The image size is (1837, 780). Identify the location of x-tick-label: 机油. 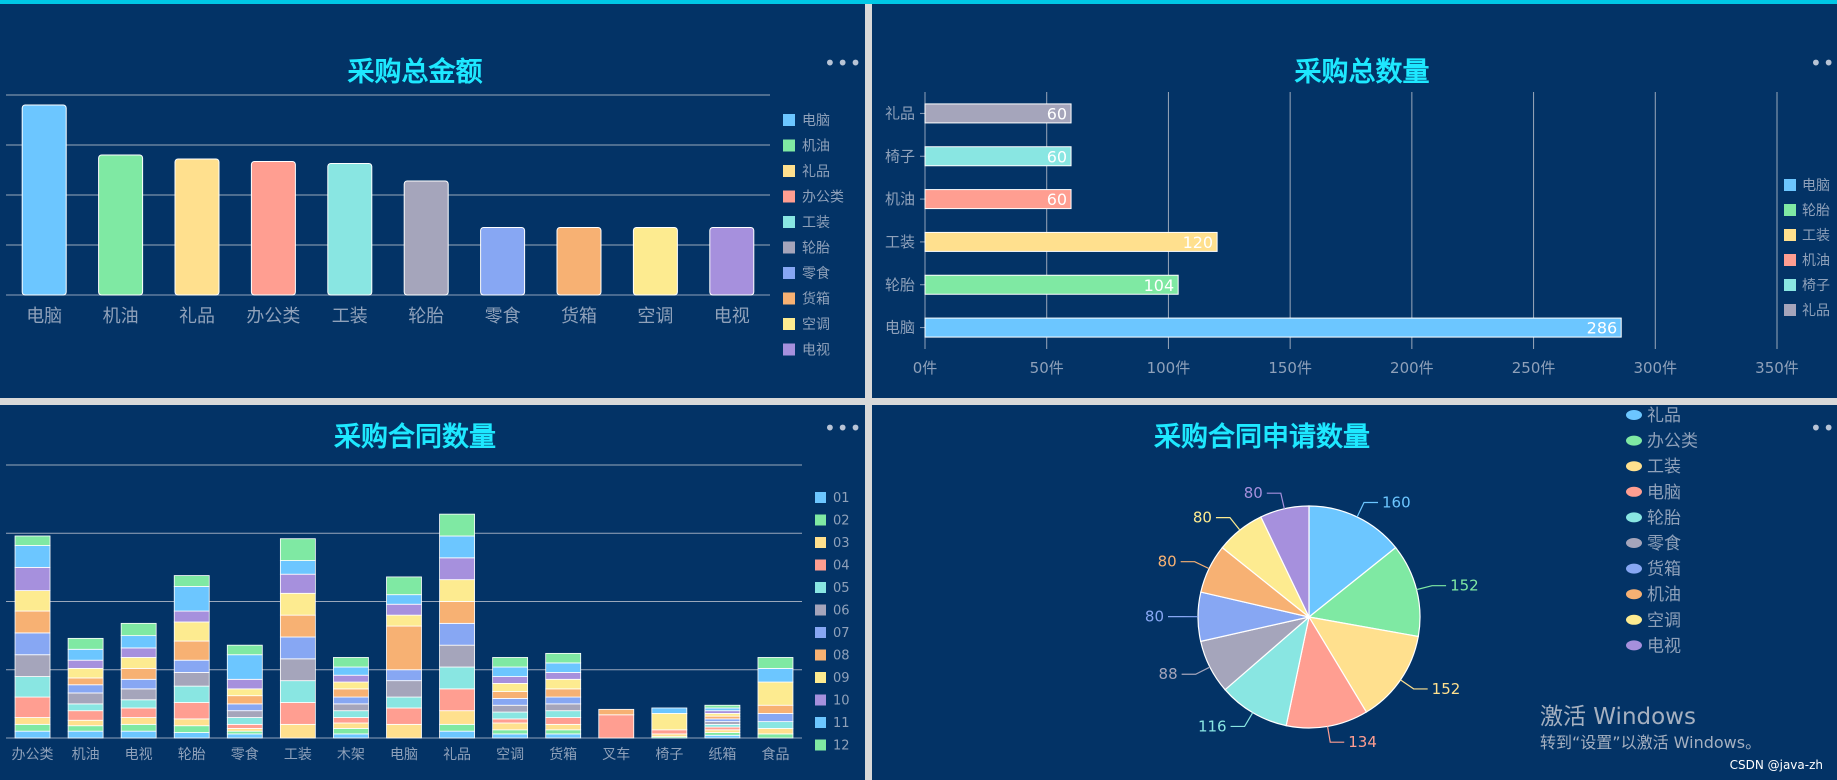
(121, 316).